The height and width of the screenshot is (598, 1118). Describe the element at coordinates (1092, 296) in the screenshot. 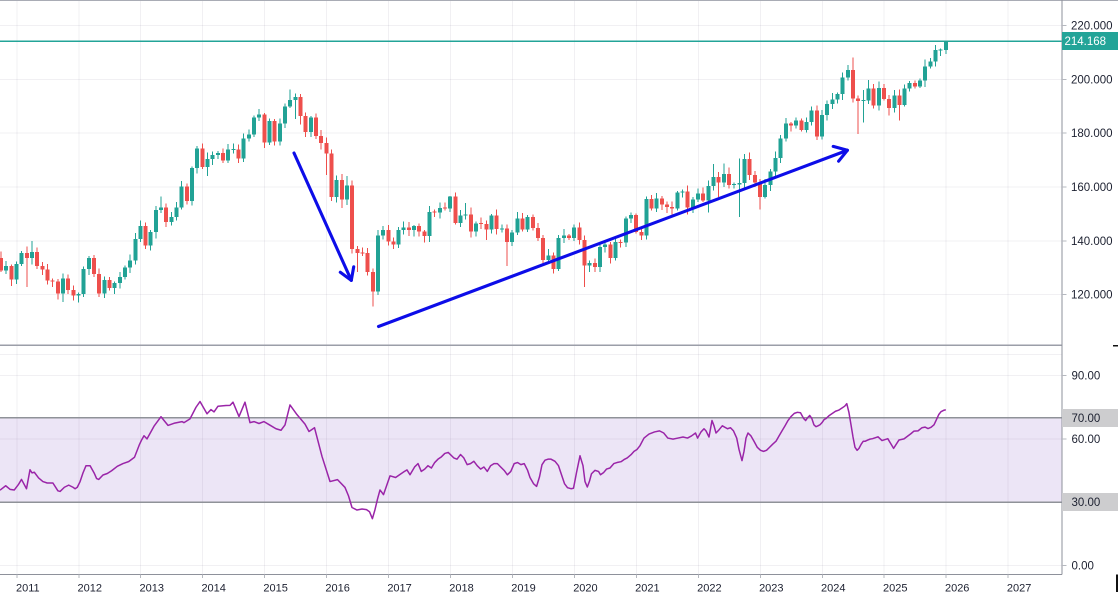

I see `svg-text: 120.000` at that location.